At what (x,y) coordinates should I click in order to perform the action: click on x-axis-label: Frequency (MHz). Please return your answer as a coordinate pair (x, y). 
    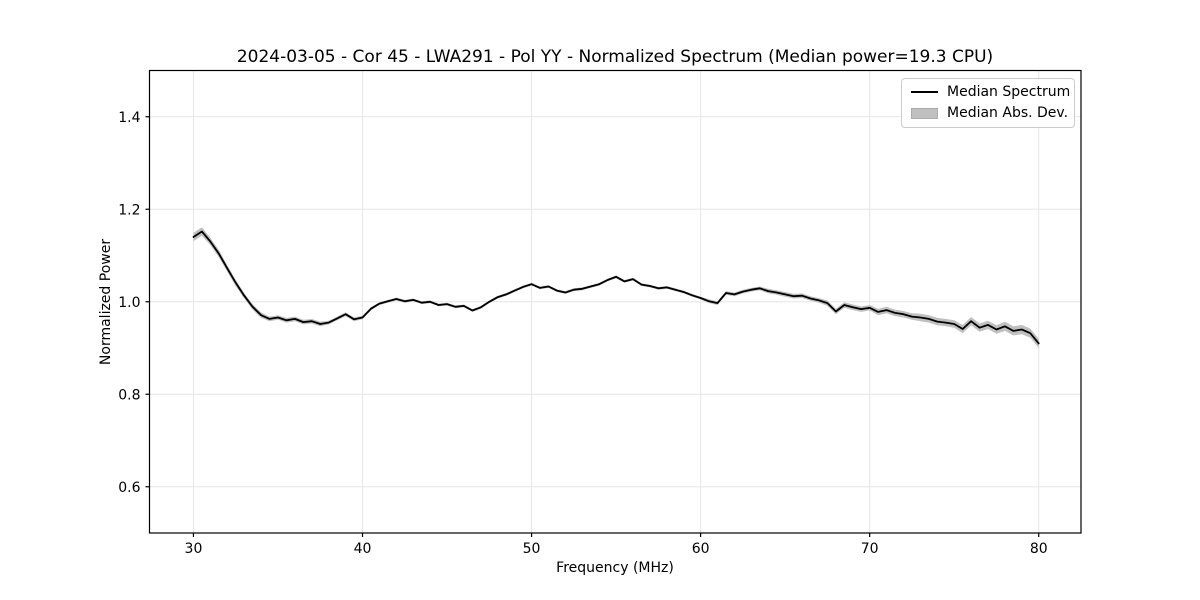
    Looking at the image, I should click on (615, 568).